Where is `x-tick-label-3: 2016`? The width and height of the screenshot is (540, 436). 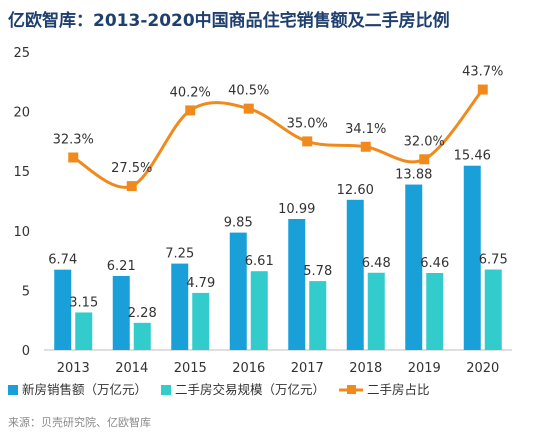
x-tick-label-3: 2016 is located at coordinates (248, 368).